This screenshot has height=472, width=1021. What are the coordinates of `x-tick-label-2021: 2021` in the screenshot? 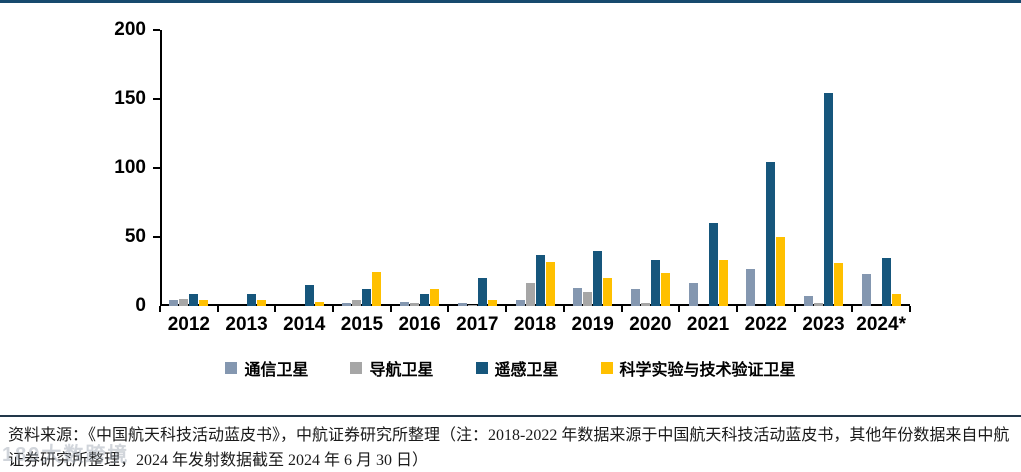 It's located at (708, 324).